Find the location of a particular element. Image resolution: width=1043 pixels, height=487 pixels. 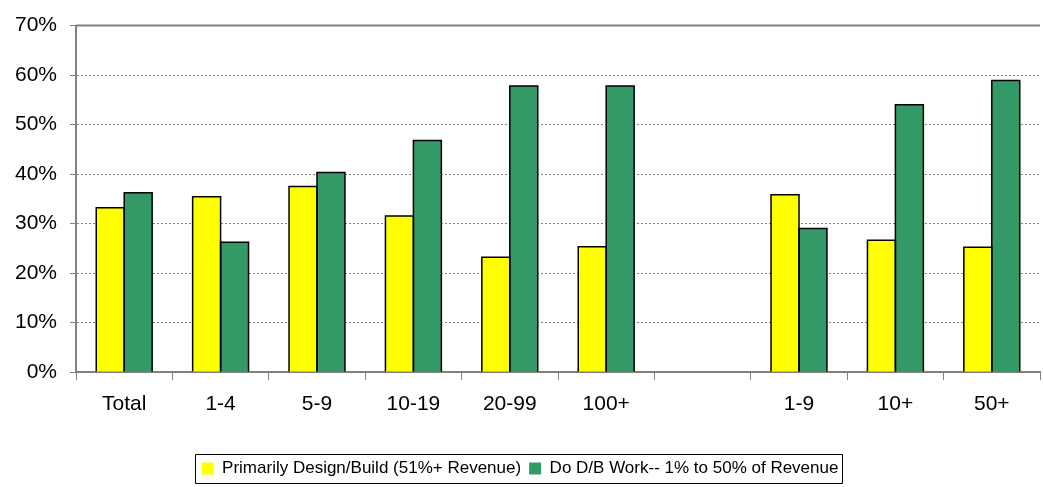

x-tick-label: Total is located at coordinates (124, 403).